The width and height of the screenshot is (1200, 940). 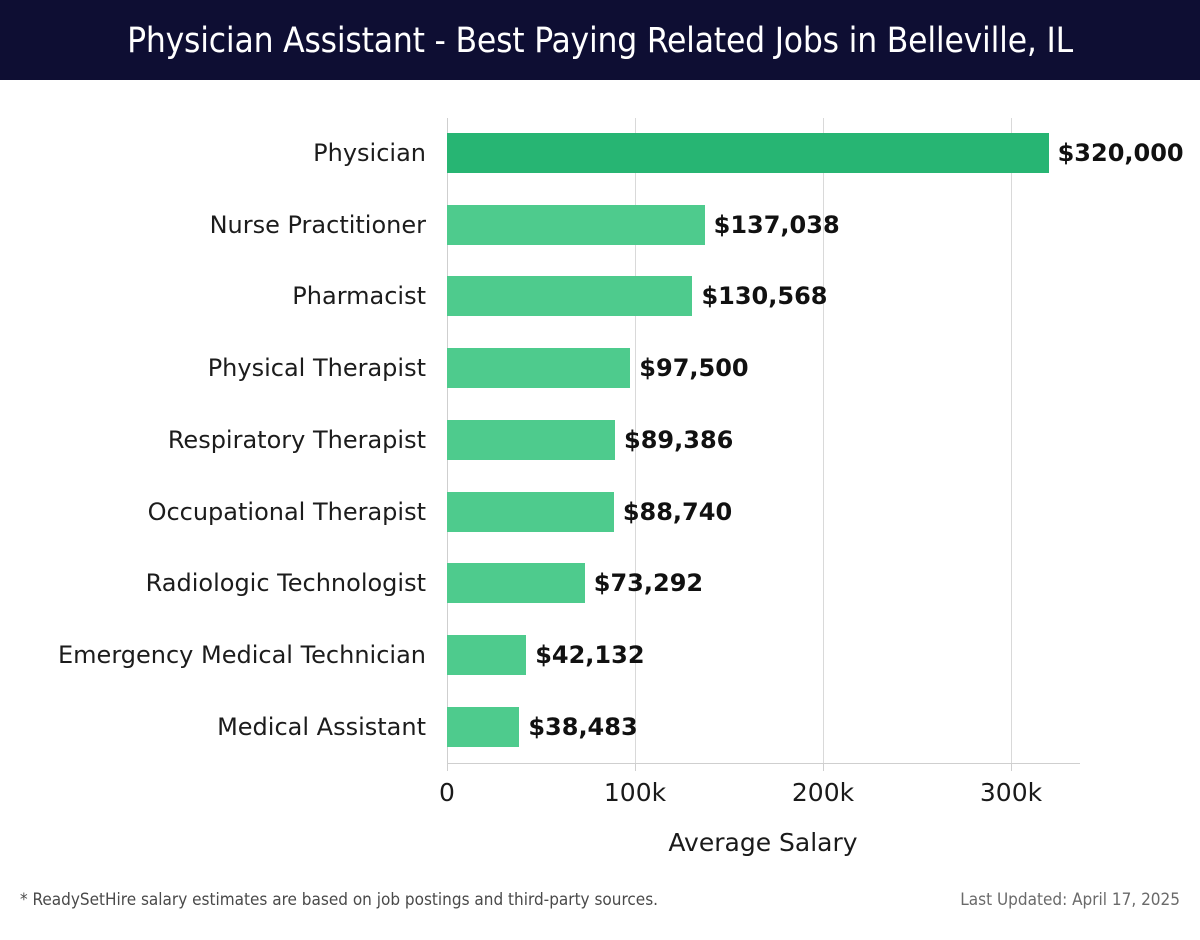 I want to click on bar-value-label: $38,483, so click(x=583, y=726).